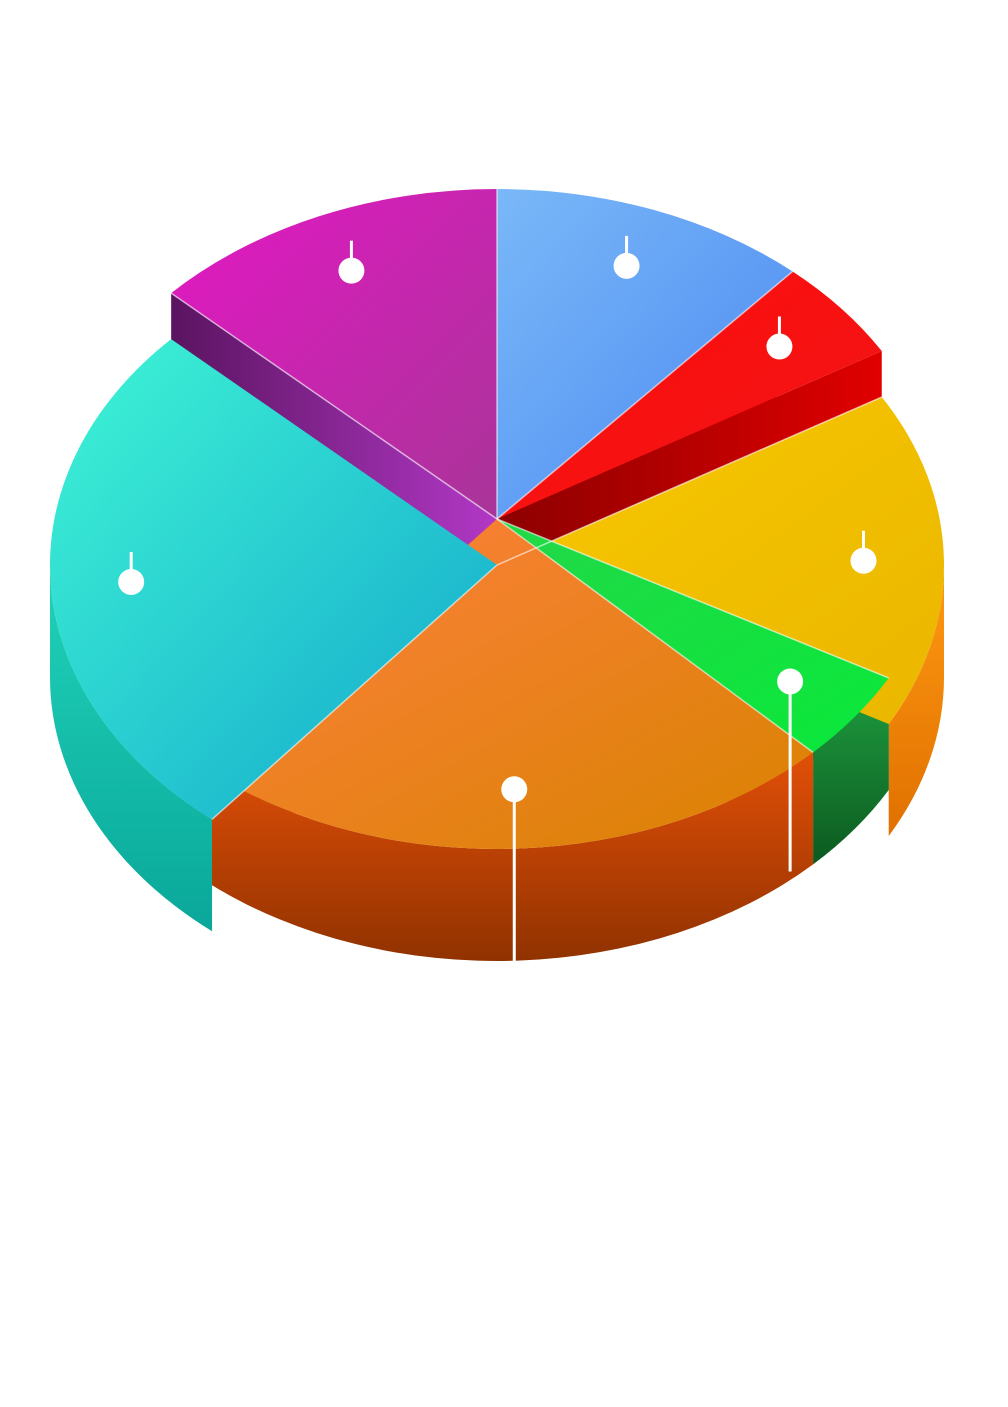 This screenshot has height=1407, width=1008. I want to click on slice-top-orange, so click(513, 684).